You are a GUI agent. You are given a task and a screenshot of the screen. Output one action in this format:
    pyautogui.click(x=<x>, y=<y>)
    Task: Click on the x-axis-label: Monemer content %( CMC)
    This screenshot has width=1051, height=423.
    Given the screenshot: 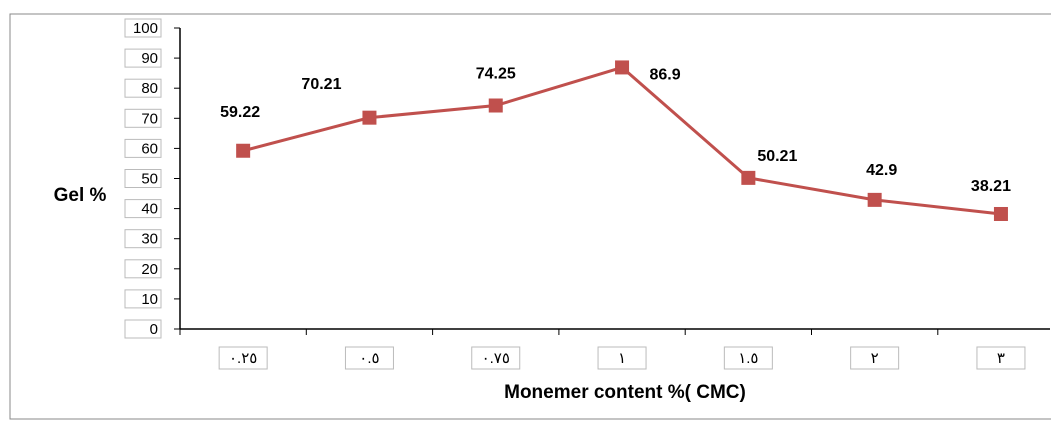 What is the action you would take?
    pyautogui.click(x=625, y=392)
    